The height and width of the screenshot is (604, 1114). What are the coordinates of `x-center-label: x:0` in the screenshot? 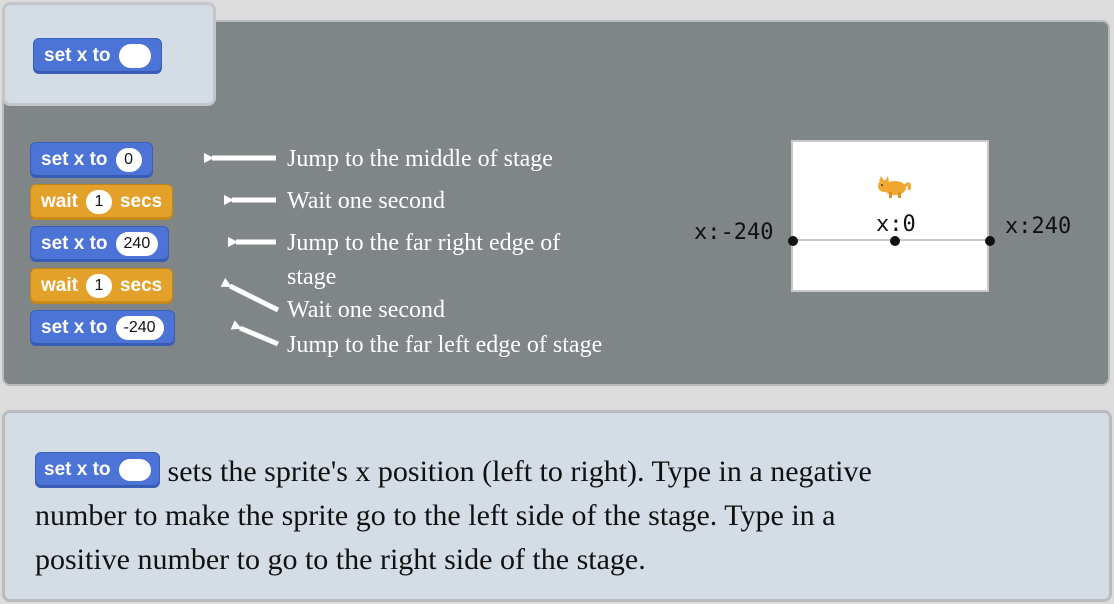 It's located at (896, 224).